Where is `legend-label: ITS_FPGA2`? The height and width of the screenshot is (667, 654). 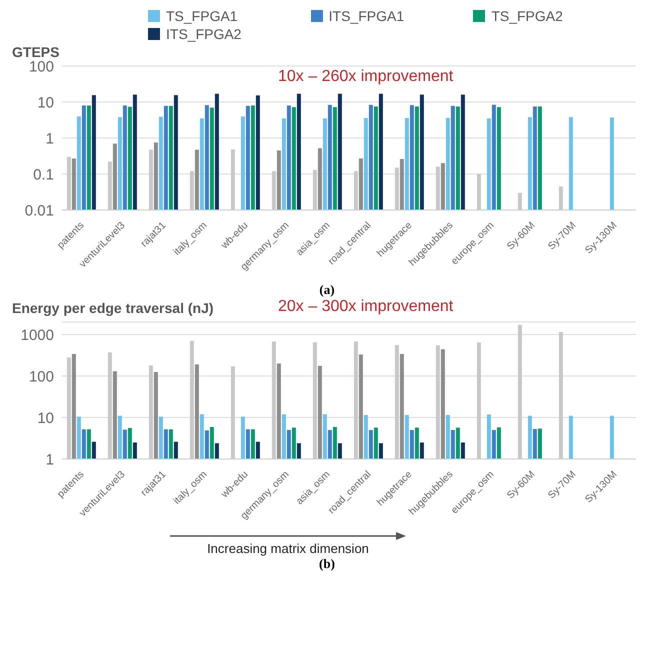
legend-label: ITS_FPGA2 is located at coordinates (204, 34).